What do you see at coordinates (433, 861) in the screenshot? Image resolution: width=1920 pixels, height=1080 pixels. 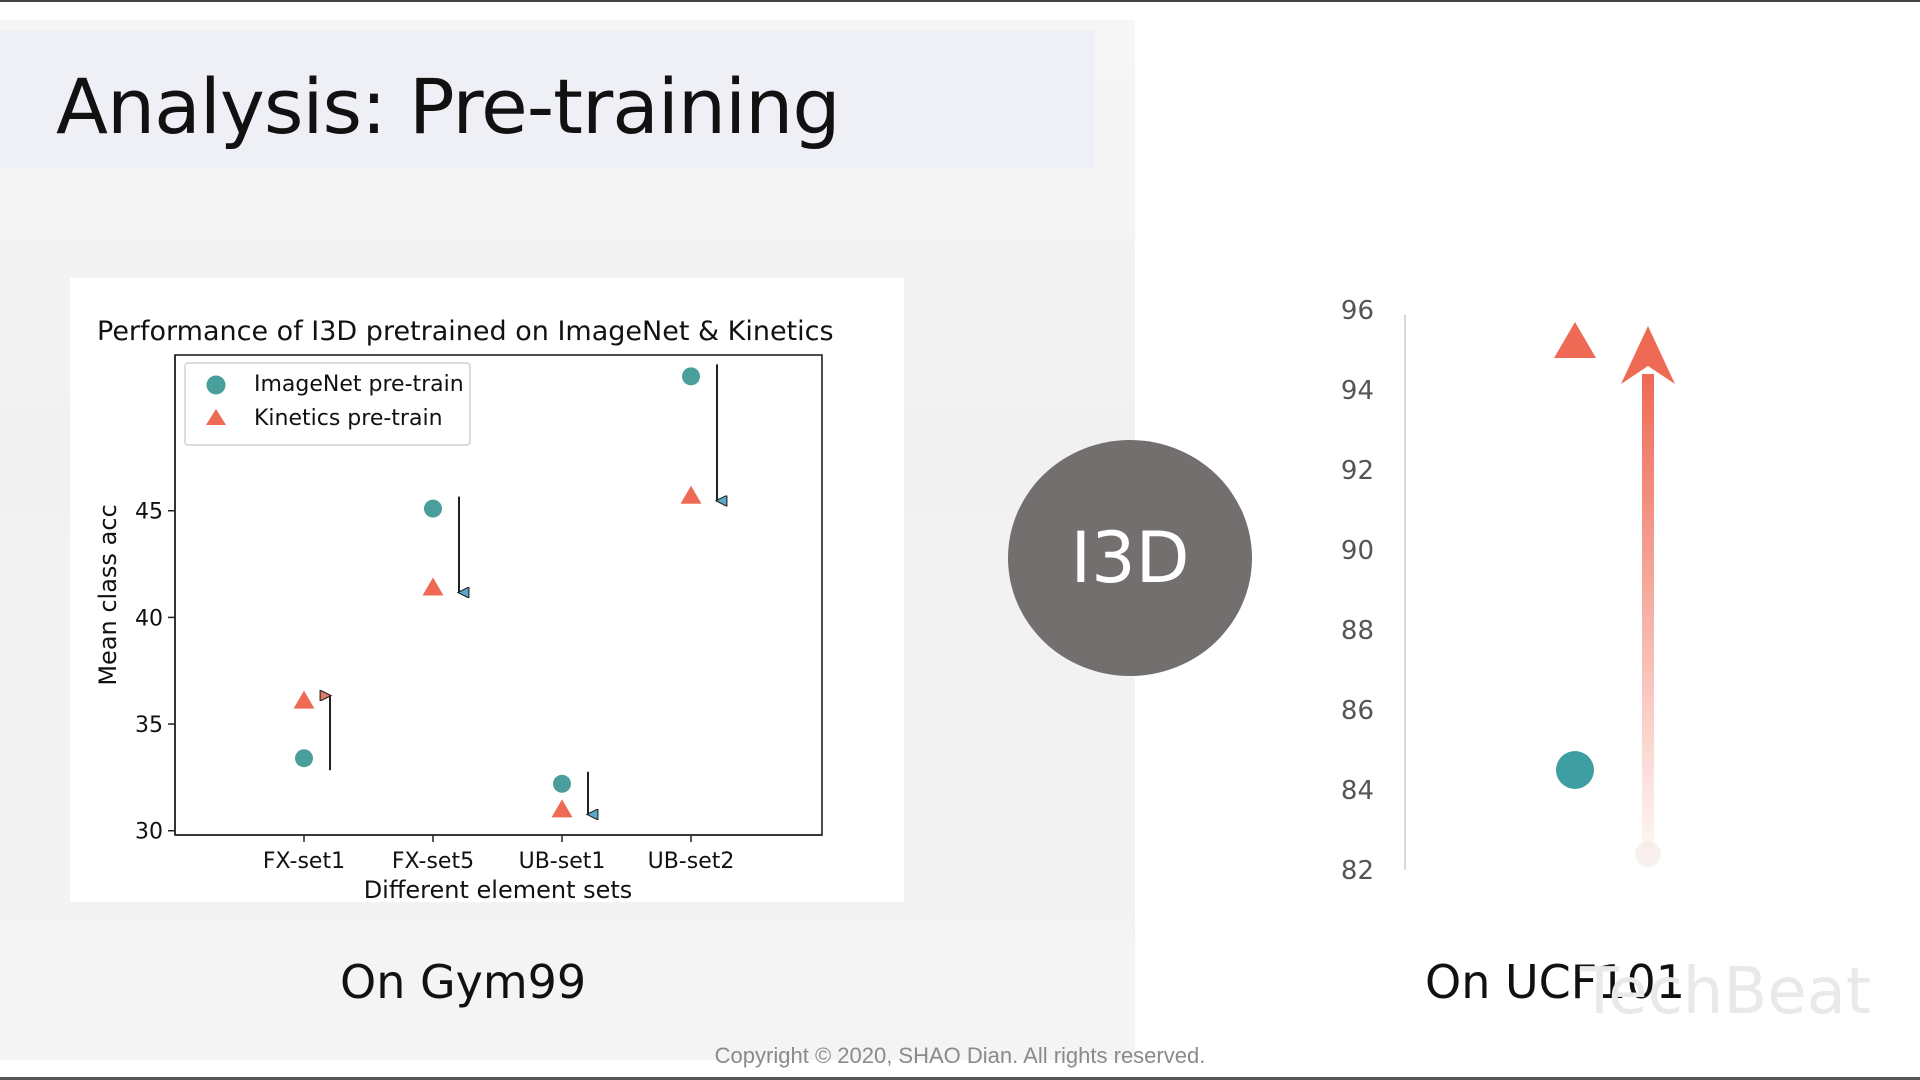 I see `x-tick-label: FX-set5` at bounding box center [433, 861].